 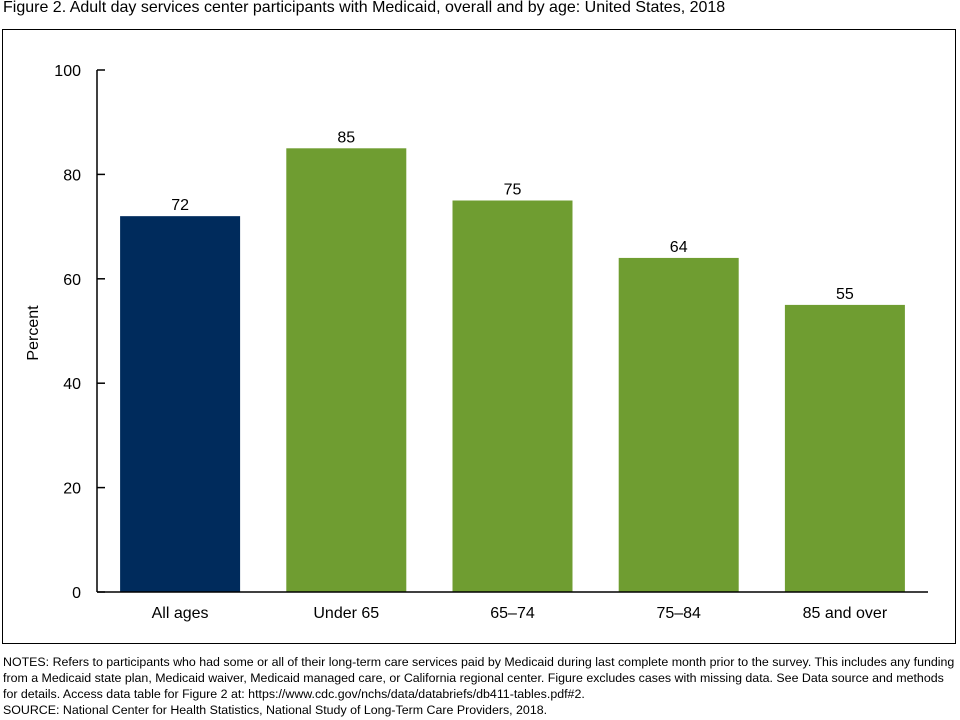 I want to click on x-category-label: All ages, so click(x=180, y=613).